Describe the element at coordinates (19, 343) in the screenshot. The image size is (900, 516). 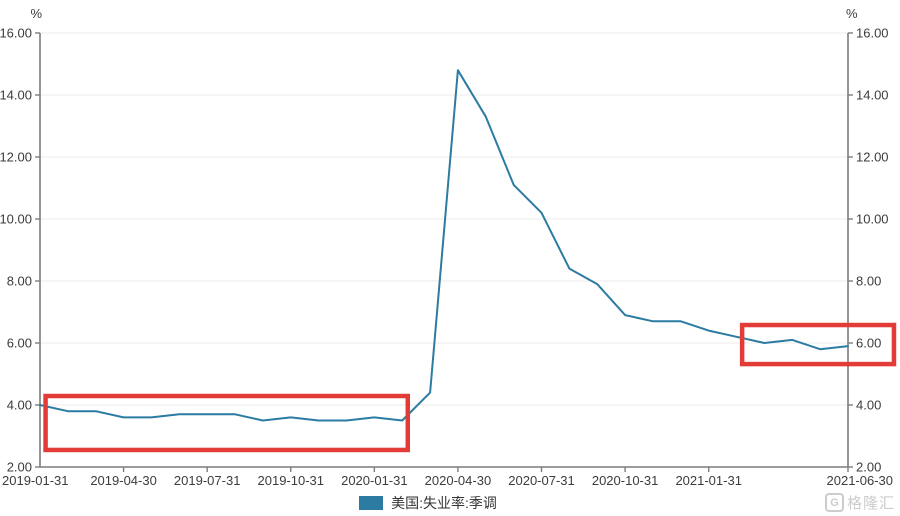
I see `y-tick-label-left: 6.00` at that location.